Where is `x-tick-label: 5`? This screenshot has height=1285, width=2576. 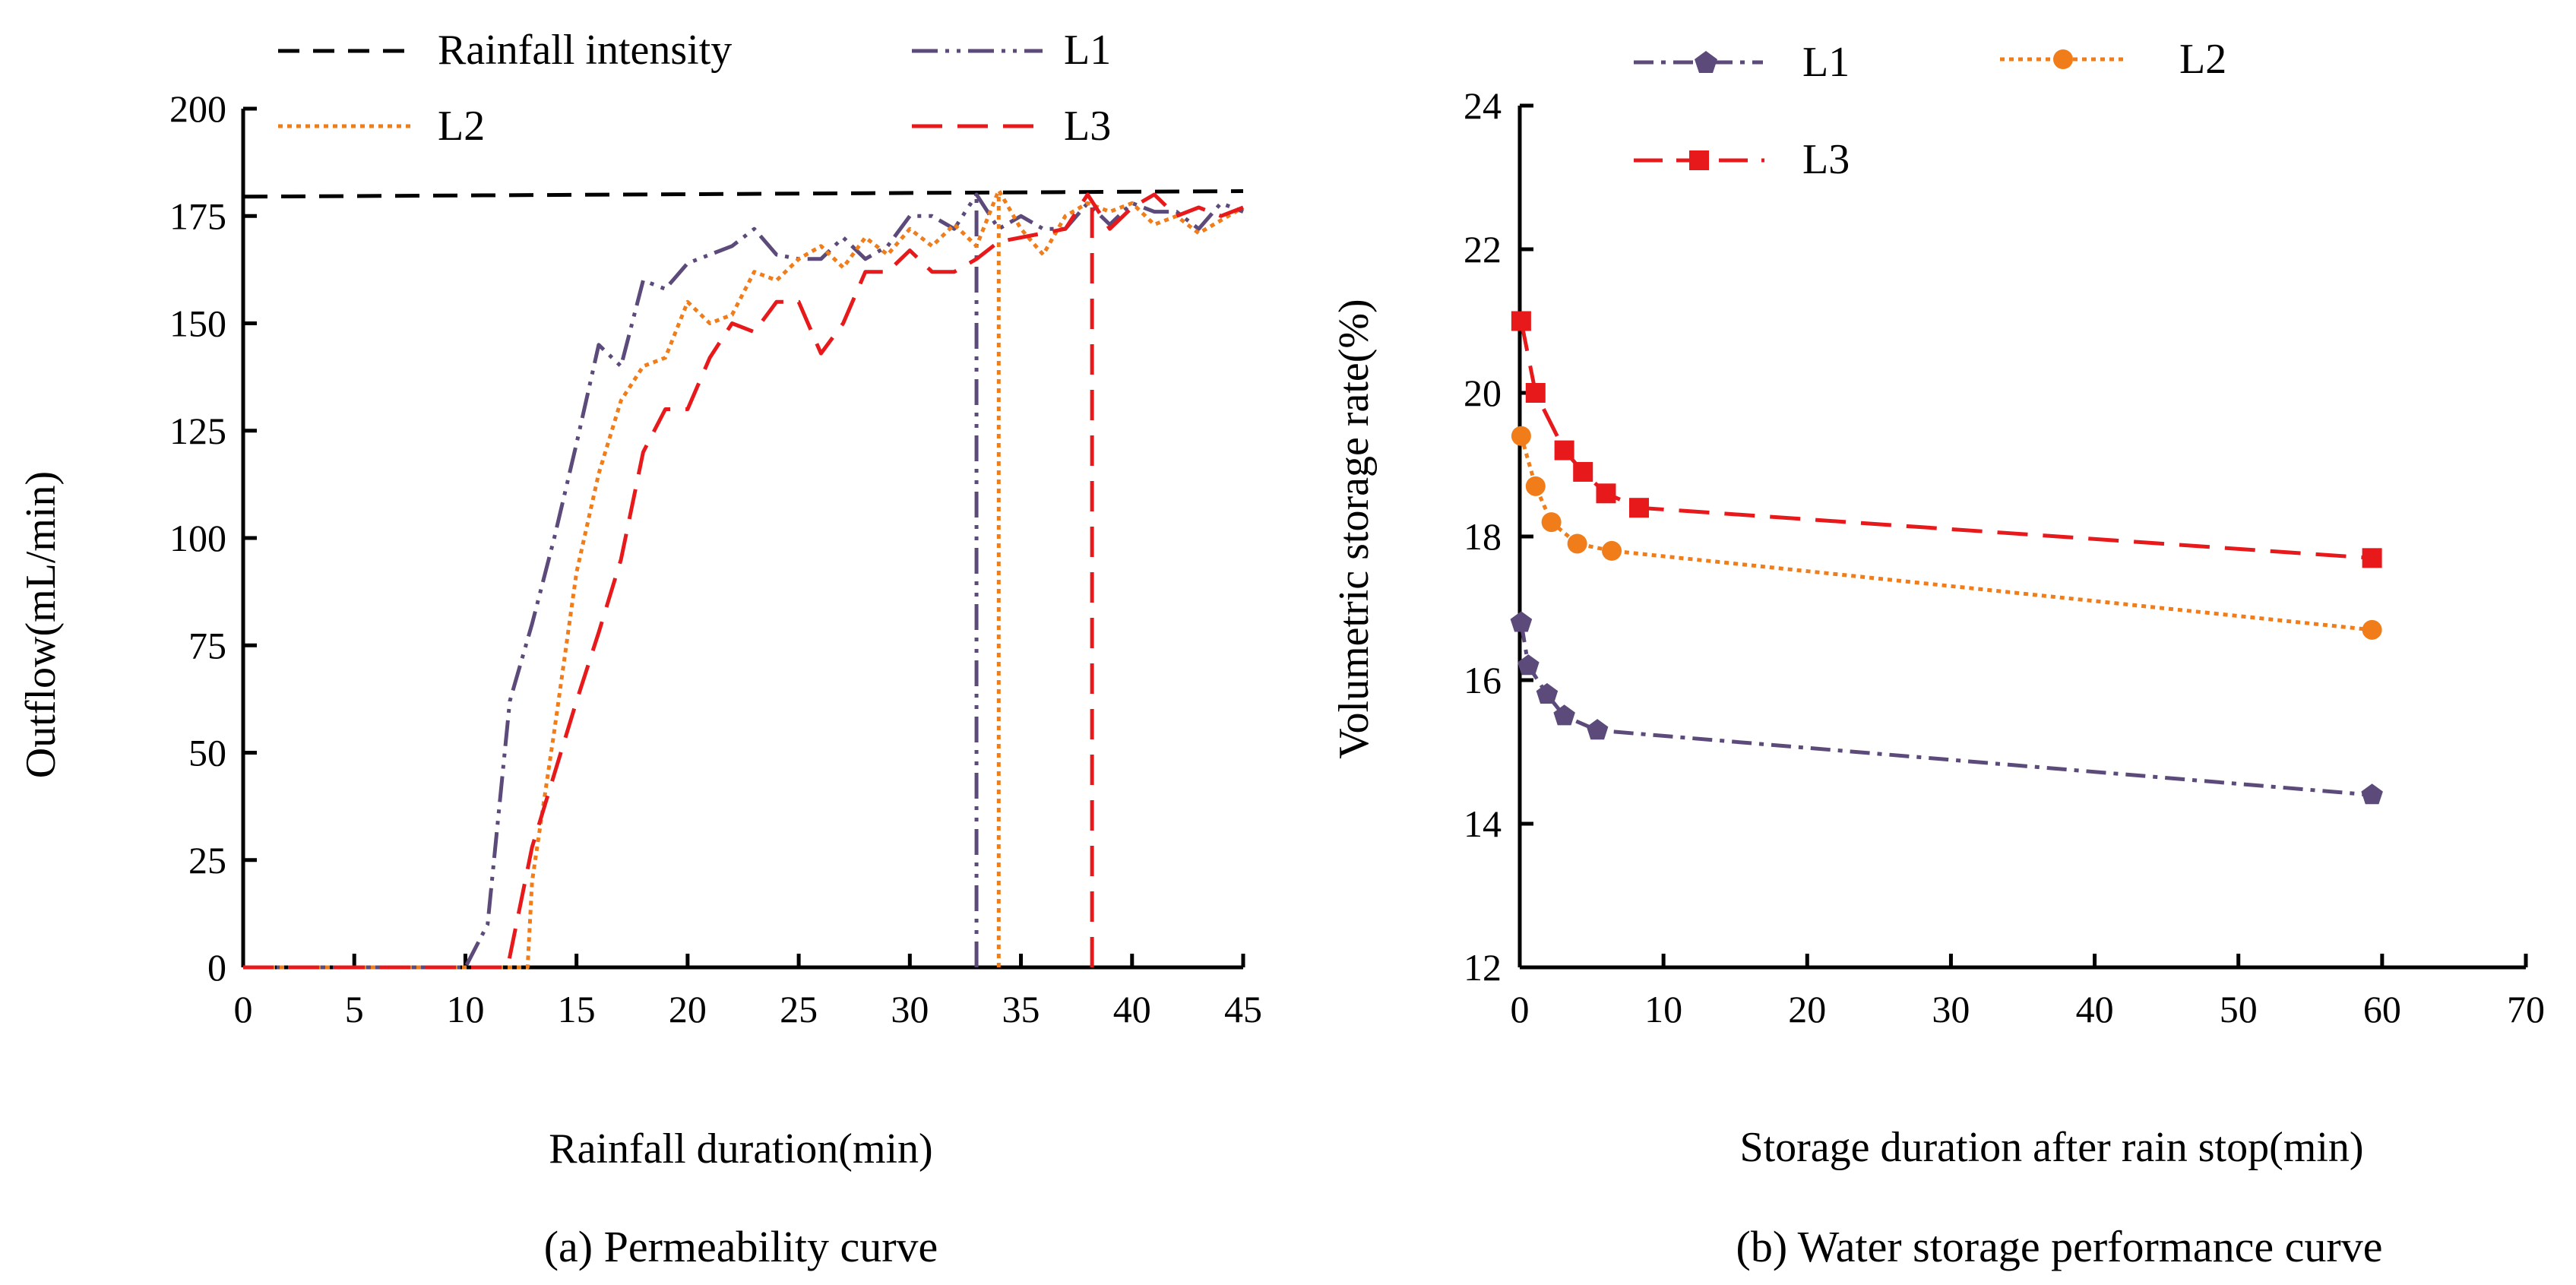
x-tick-label: 5 is located at coordinates (354, 1009).